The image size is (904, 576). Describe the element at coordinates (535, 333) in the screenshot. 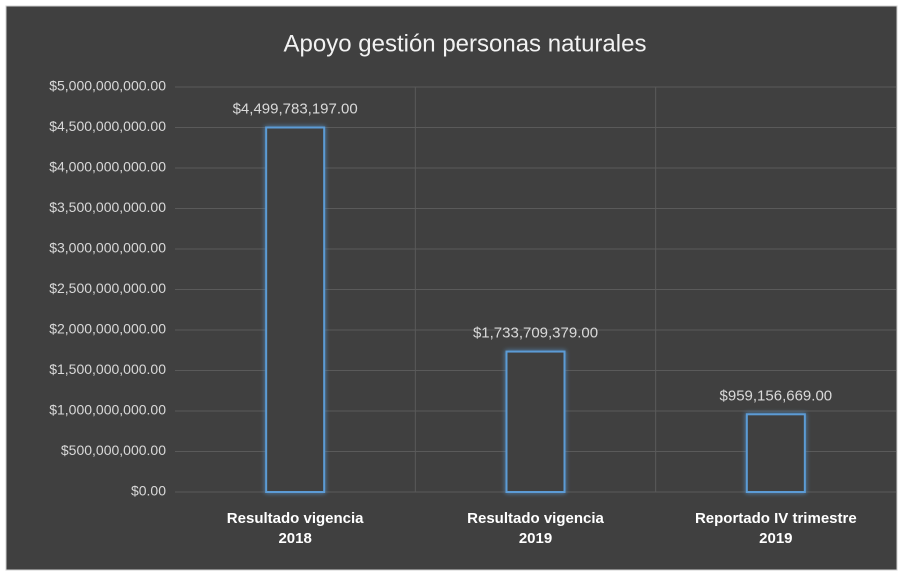

I see `data-label: $1,733,709,379.00` at that location.